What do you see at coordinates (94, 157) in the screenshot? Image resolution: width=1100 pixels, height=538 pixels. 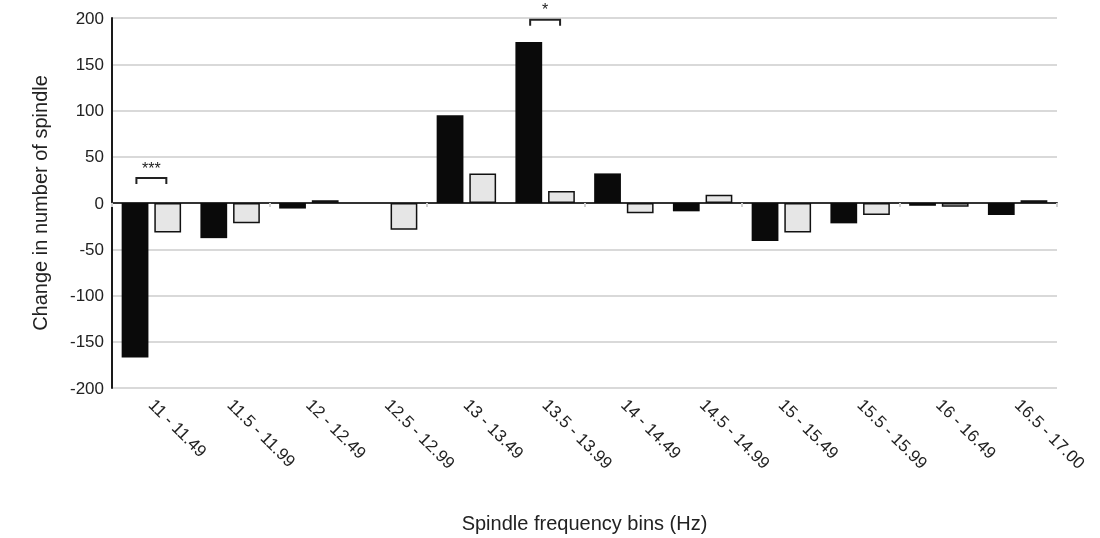 I see `y-tick-label: 50` at bounding box center [94, 157].